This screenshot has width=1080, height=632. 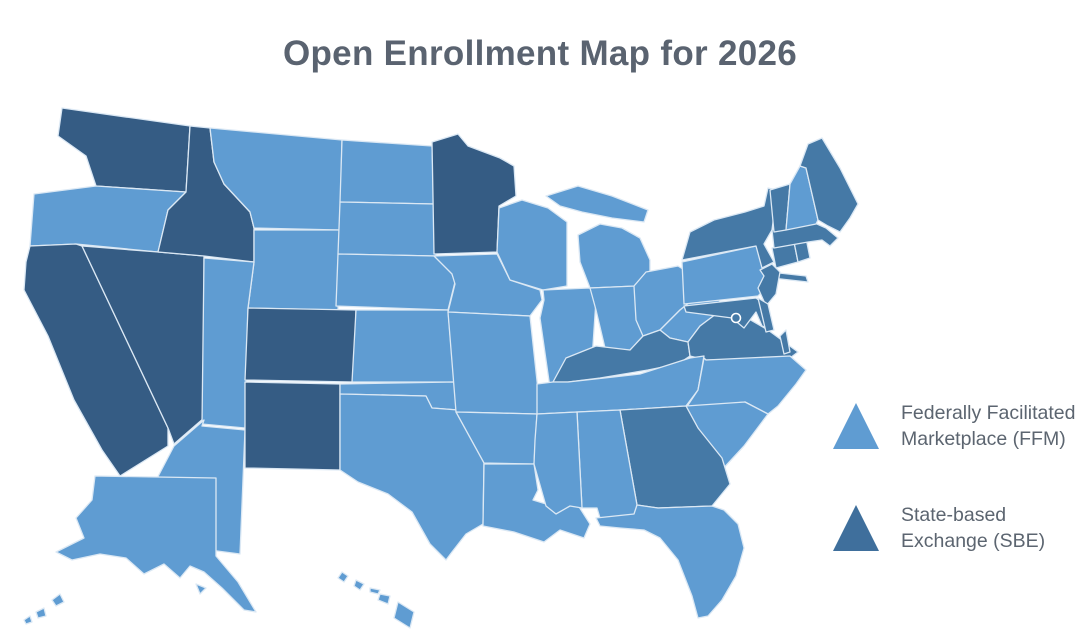 I want to click on state-delaware, so click(x=766, y=315).